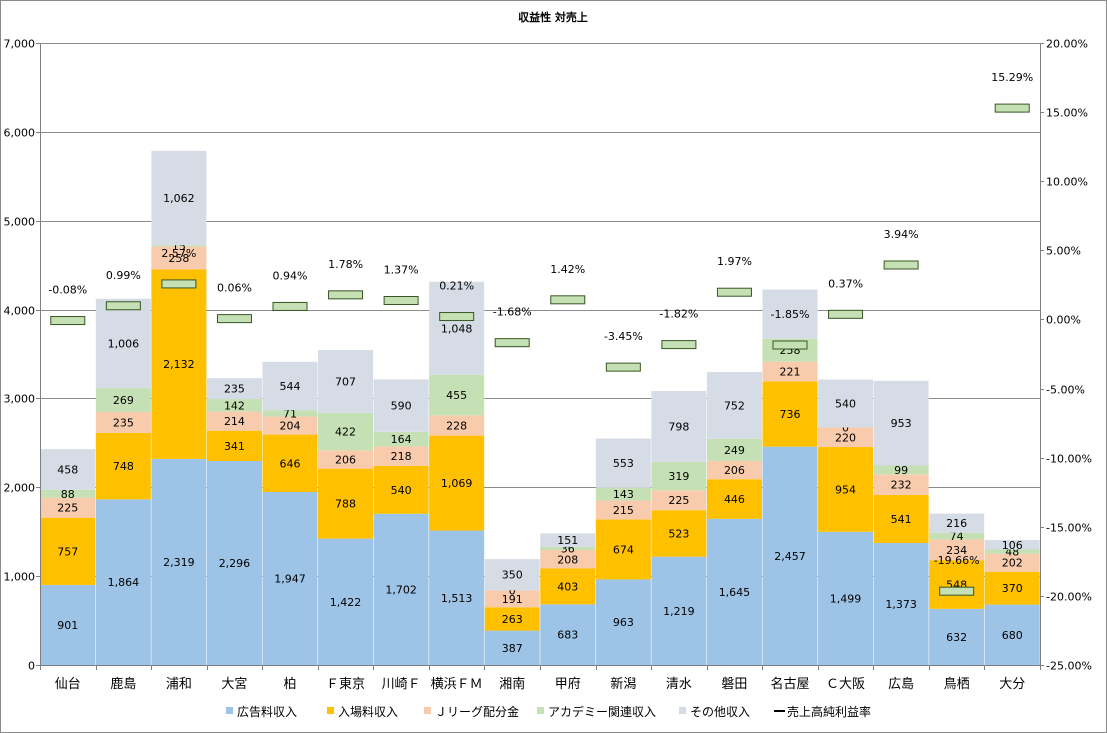 This screenshot has height=733, width=1107. I want to click on bar-value-label: 2,296, so click(235, 563).